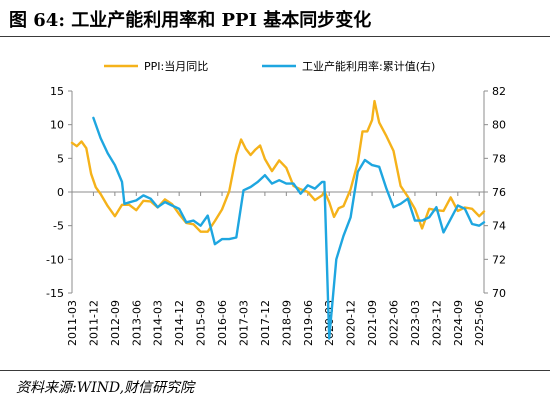 The height and width of the screenshot is (406, 550). I want to click on x-tick-label: 2022-06, so click(394, 323).